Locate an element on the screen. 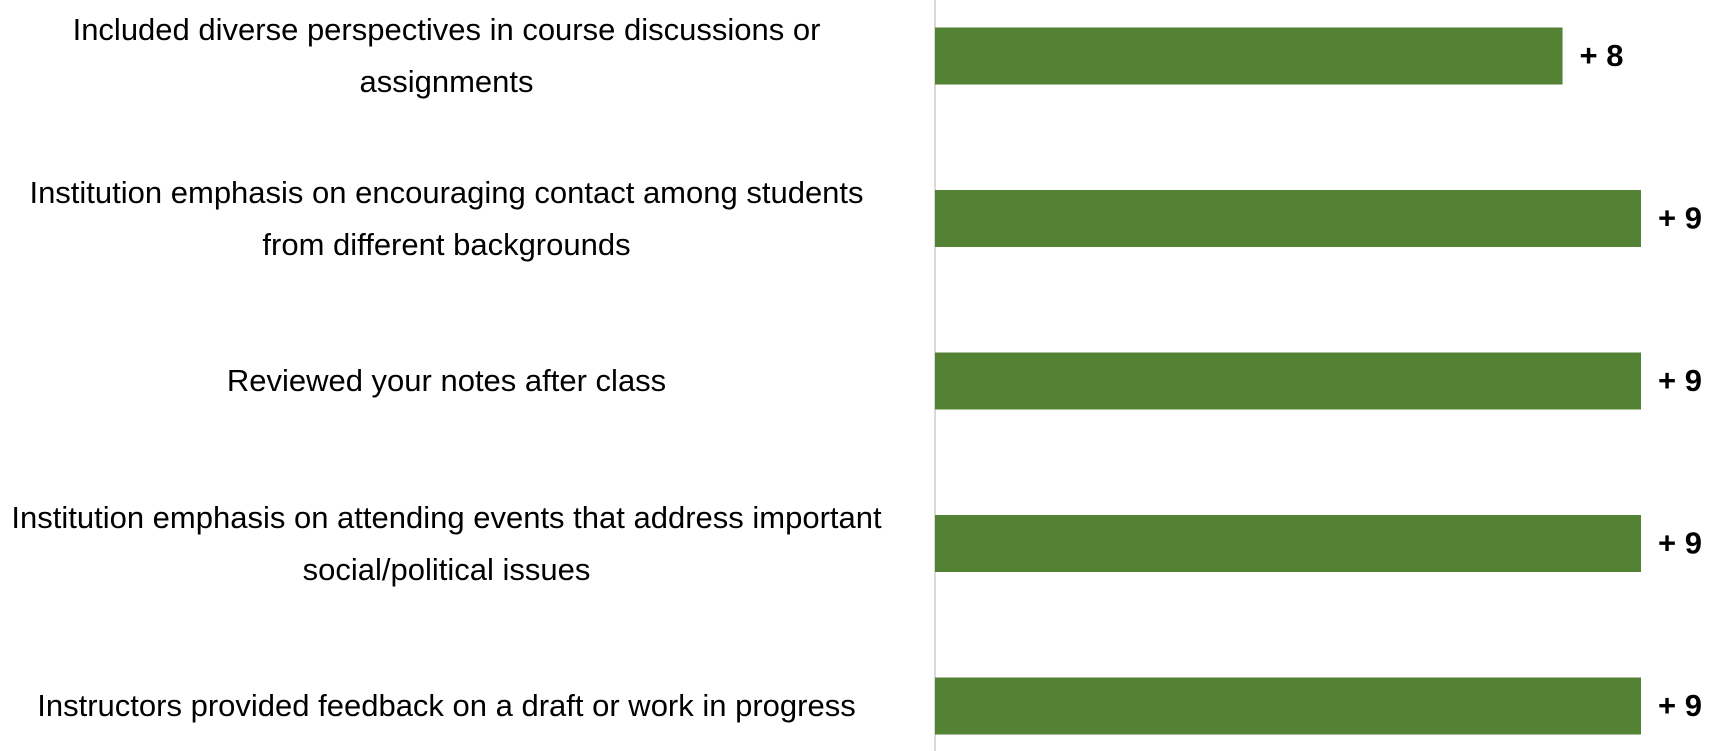 This screenshot has width=1713, height=751. category-label: Reviewed your notes after class is located at coordinates (446, 380).